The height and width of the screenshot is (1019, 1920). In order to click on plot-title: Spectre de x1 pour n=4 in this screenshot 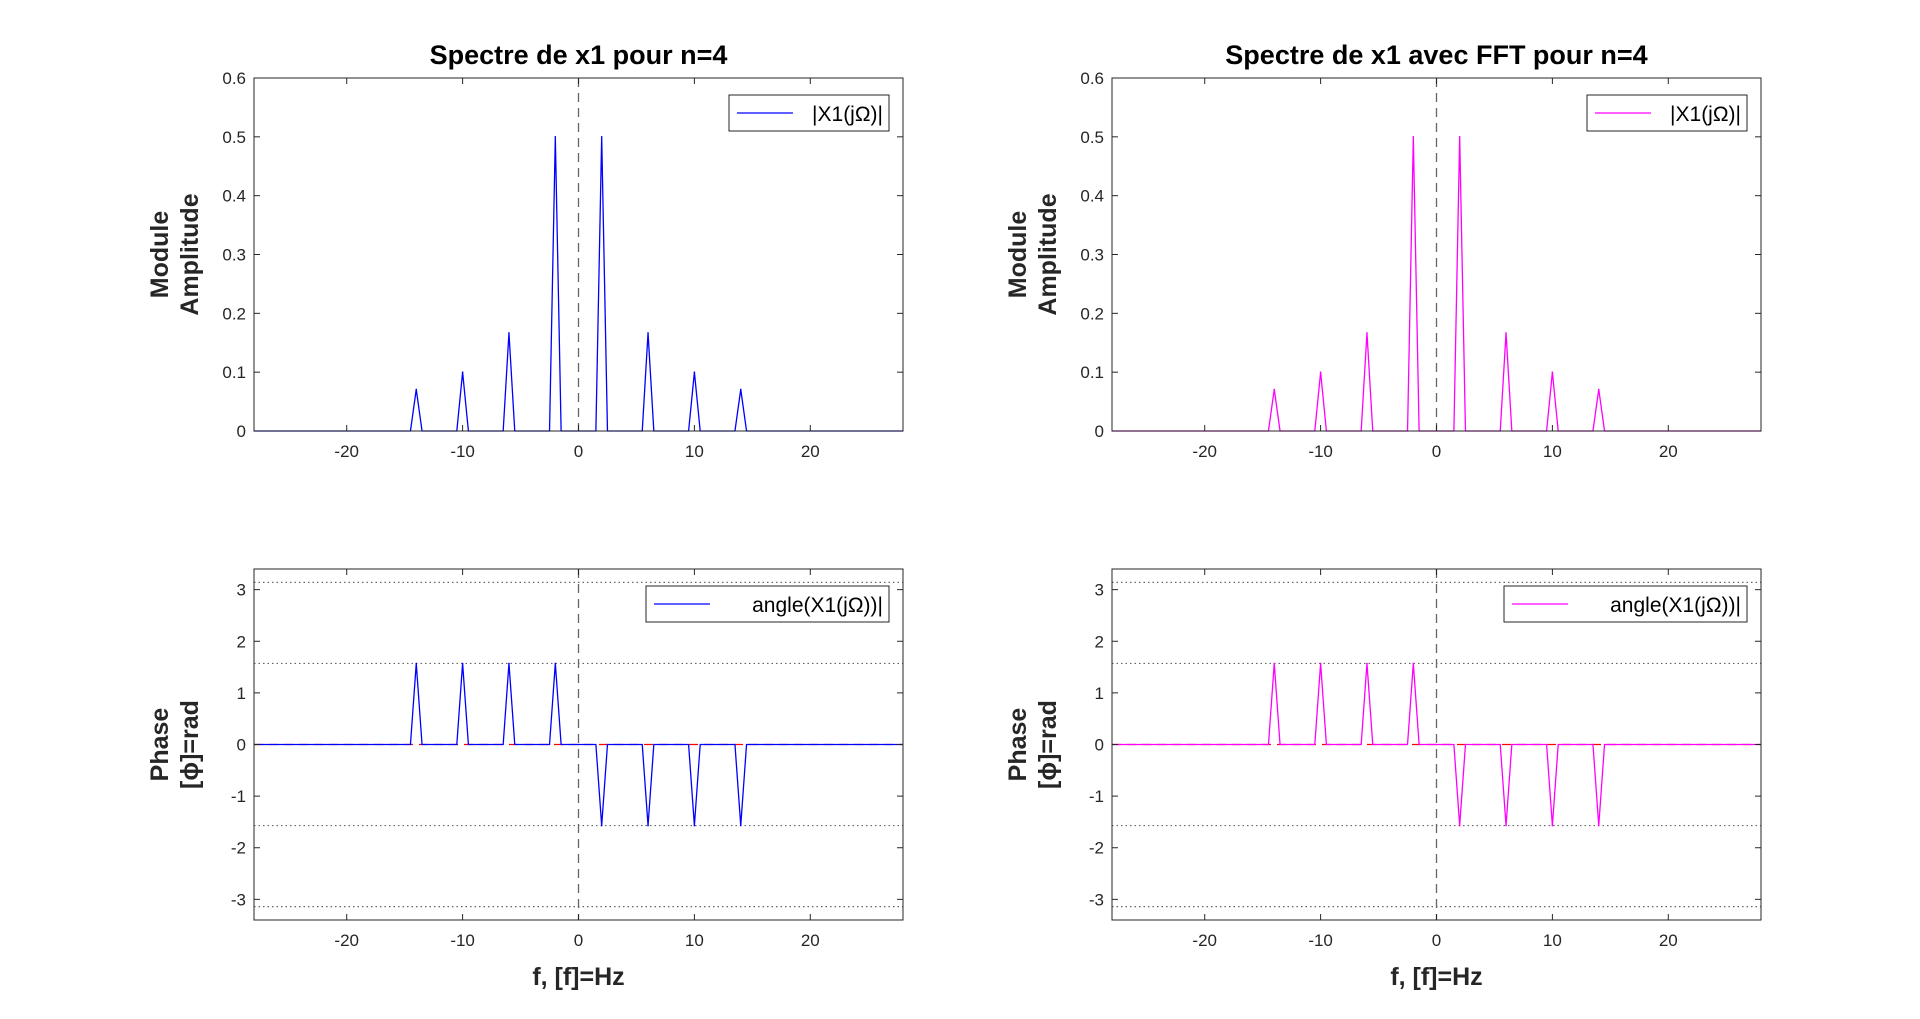, I will do `click(579, 55)`.